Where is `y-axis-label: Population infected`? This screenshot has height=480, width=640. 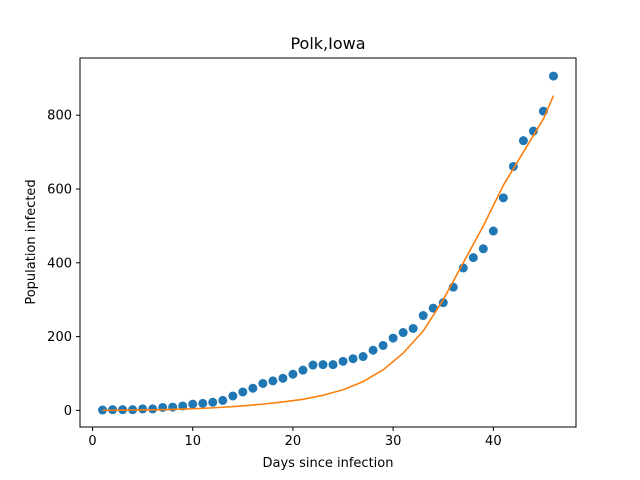
y-axis-label: Population infected is located at coordinates (31, 241).